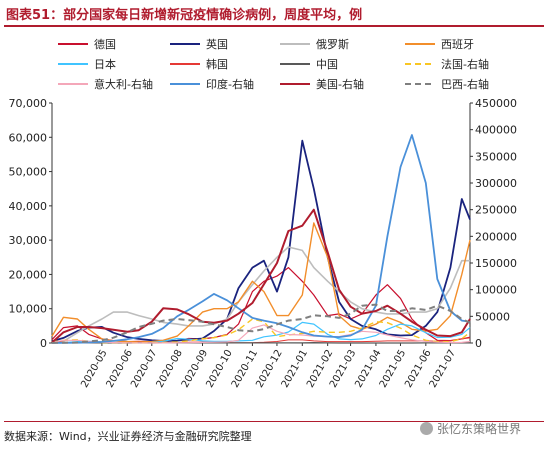 This screenshot has height=453, width=550. What do you see at coordinates (478, 343) in the screenshot?
I see `right-tick-label: 0` at bounding box center [478, 343].